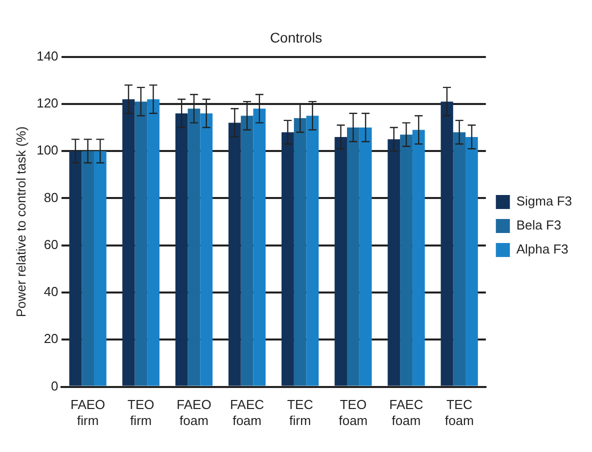 The height and width of the screenshot is (452, 592). What do you see at coordinates (141, 412) in the screenshot?
I see `x-tick-label: TEO firm` at bounding box center [141, 412].